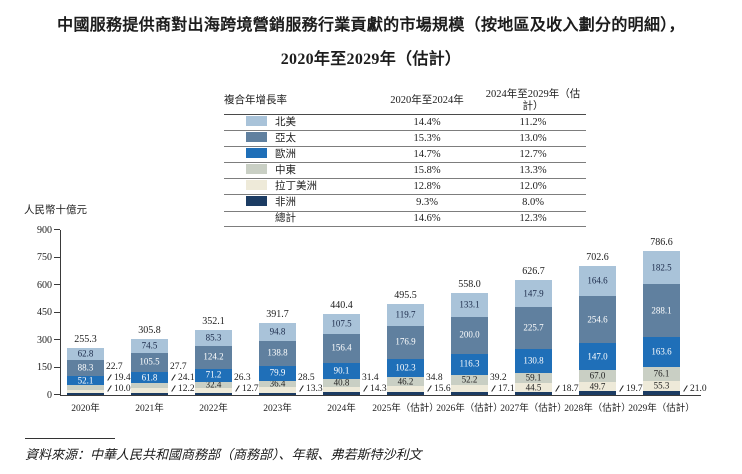 The height and width of the screenshot is (474, 742). I want to click on stacked-bar: 61.8 105.5 74.5, so click(149, 312).